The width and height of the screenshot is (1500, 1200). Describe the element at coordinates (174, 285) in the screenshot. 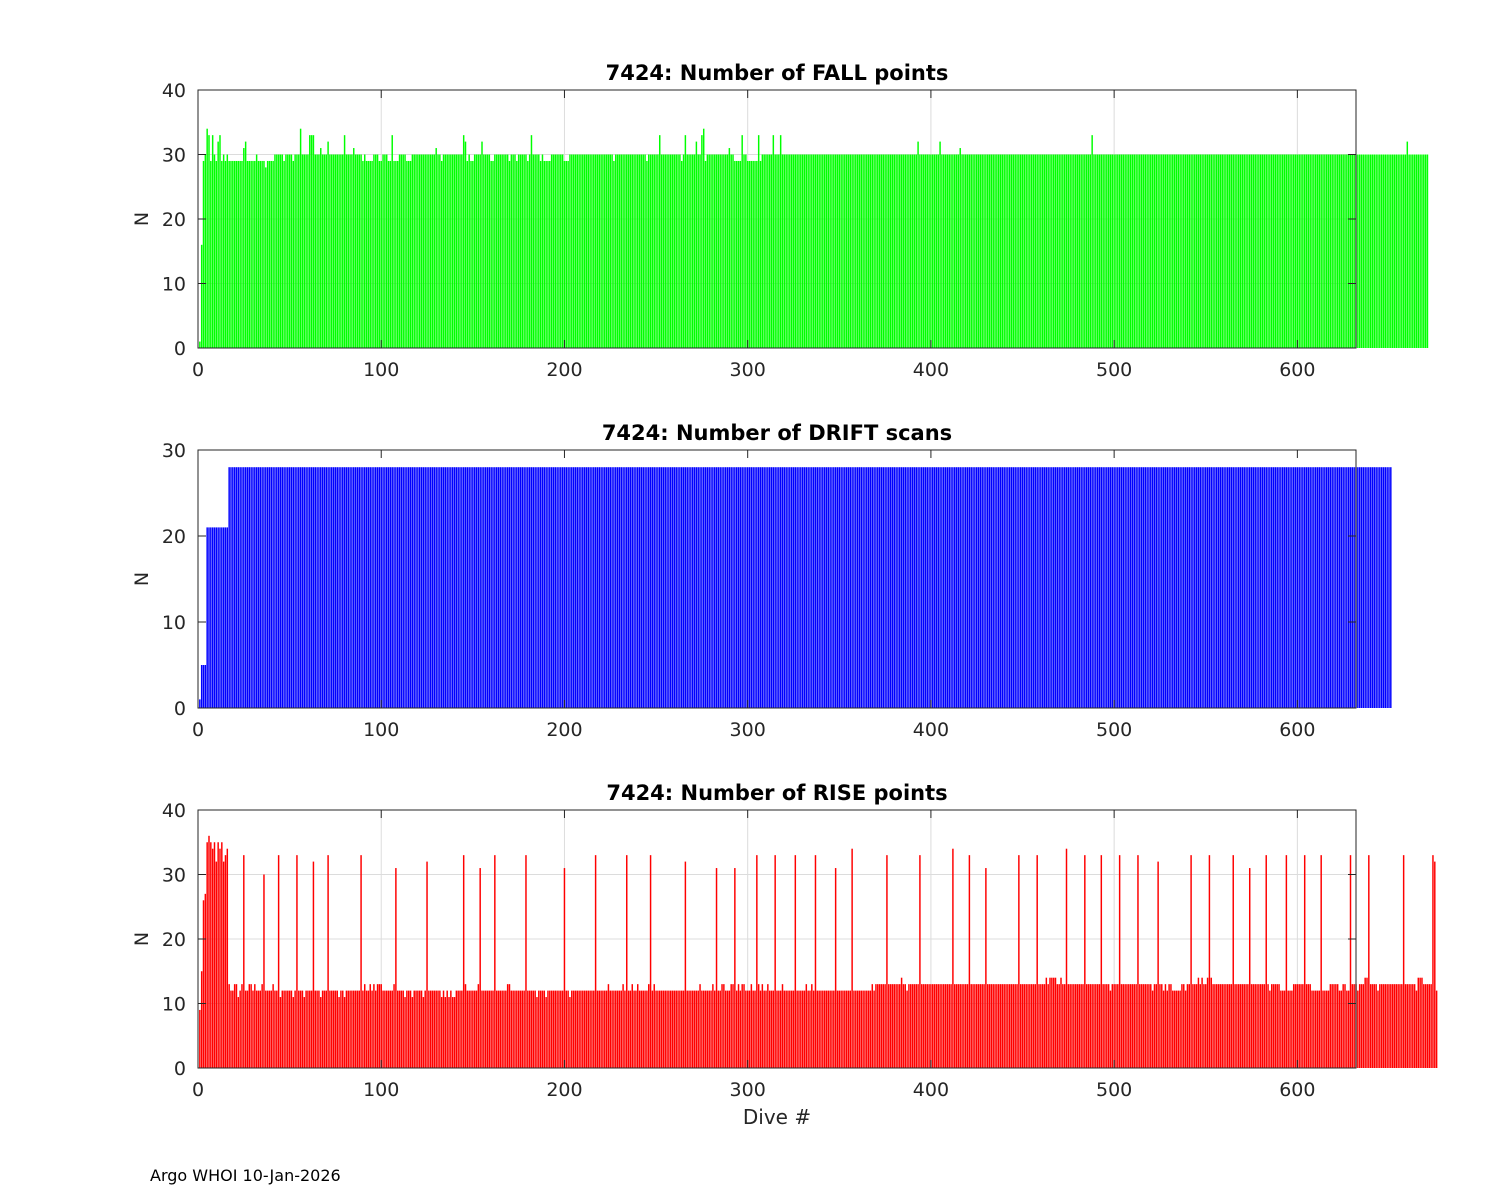

I see `fall-ytick-label: 10` at that location.